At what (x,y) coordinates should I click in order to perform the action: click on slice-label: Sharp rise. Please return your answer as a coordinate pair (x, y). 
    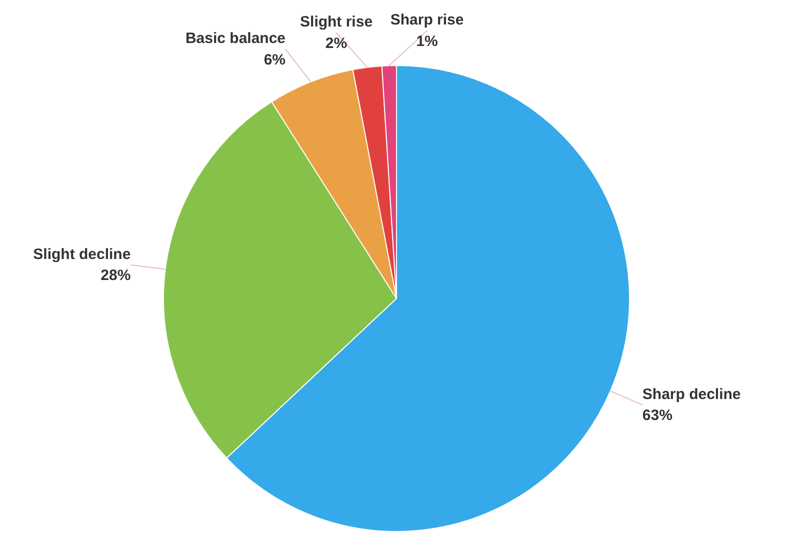
    Looking at the image, I should click on (427, 20).